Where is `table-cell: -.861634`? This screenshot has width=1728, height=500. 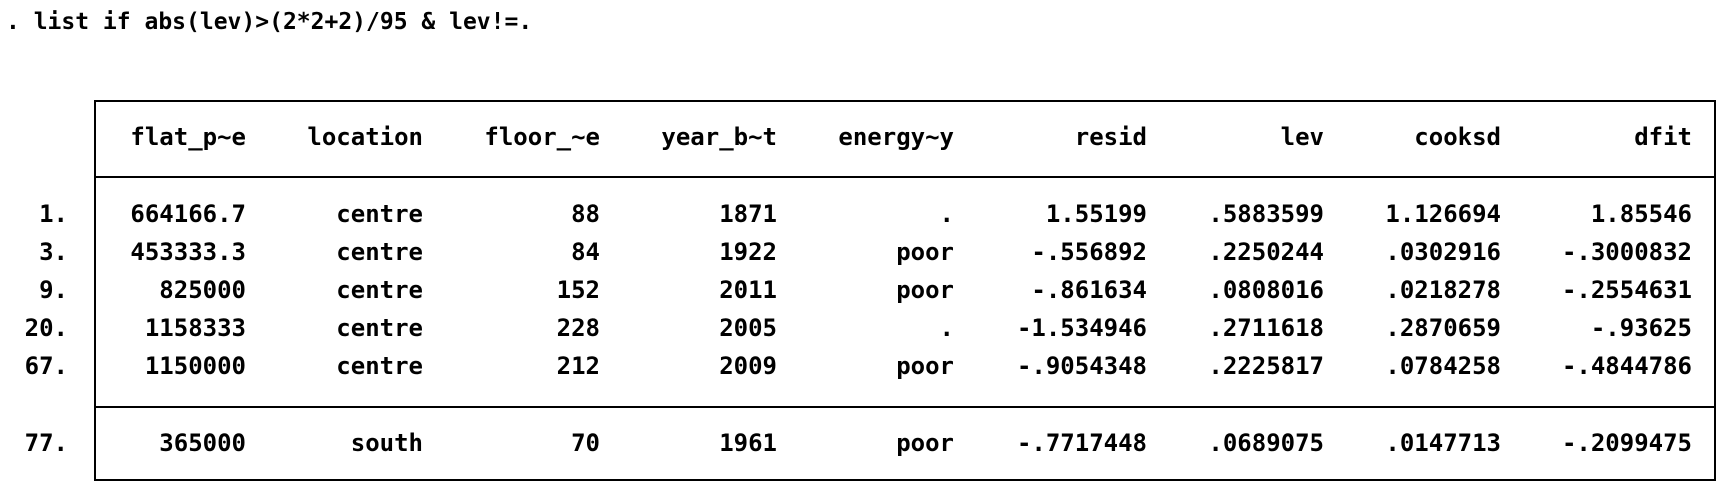 table-cell: -.861634 is located at coordinates (1089, 290).